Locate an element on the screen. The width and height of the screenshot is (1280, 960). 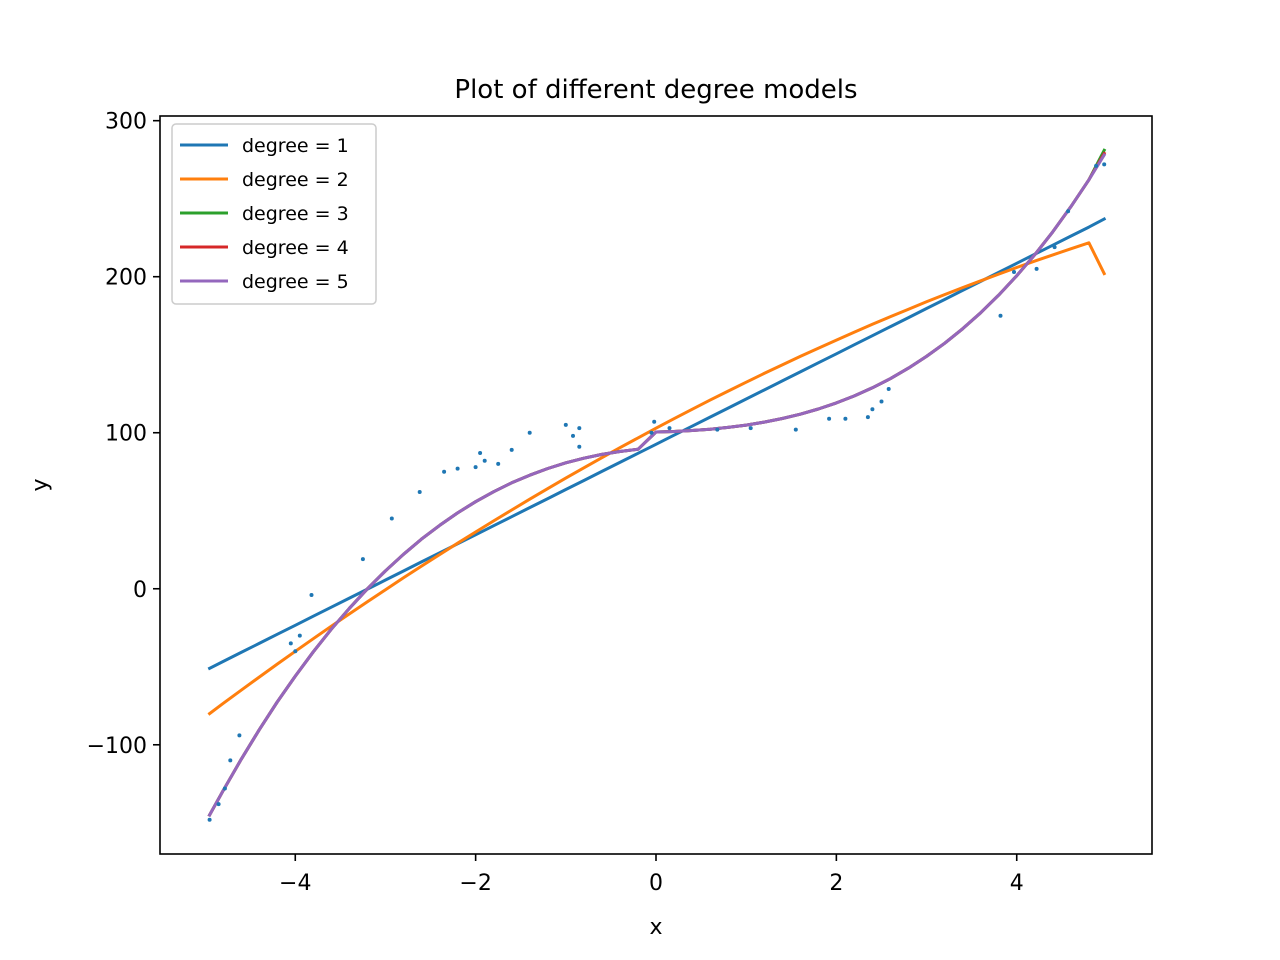
x-axis-title: x is located at coordinates (655, 927).